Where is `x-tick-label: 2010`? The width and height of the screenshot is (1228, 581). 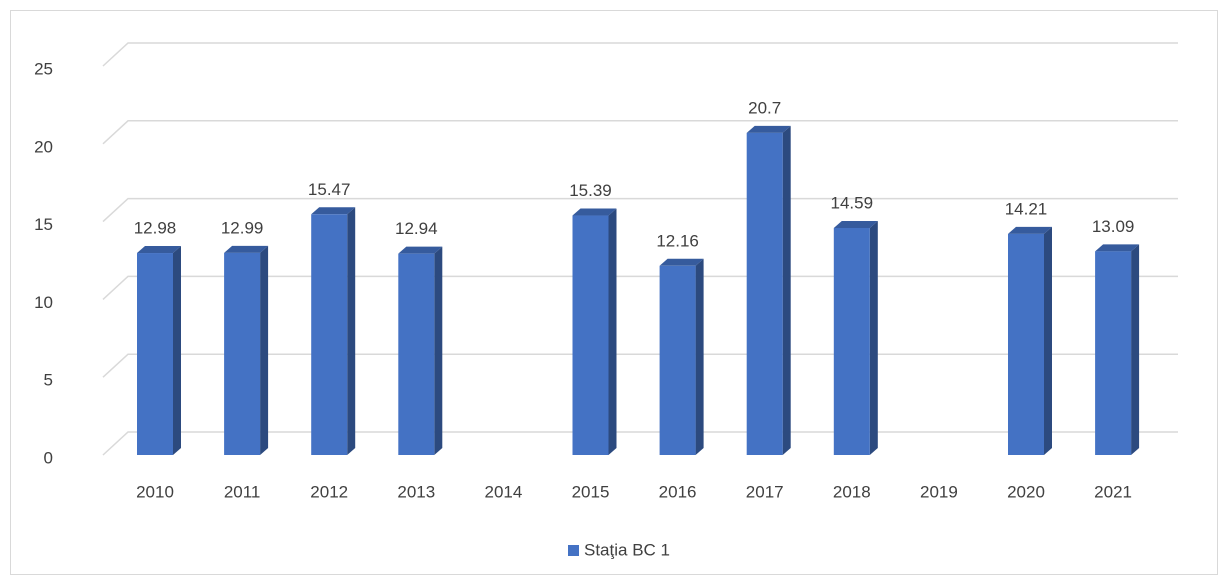 x-tick-label: 2010 is located at coordinates (155, 491).